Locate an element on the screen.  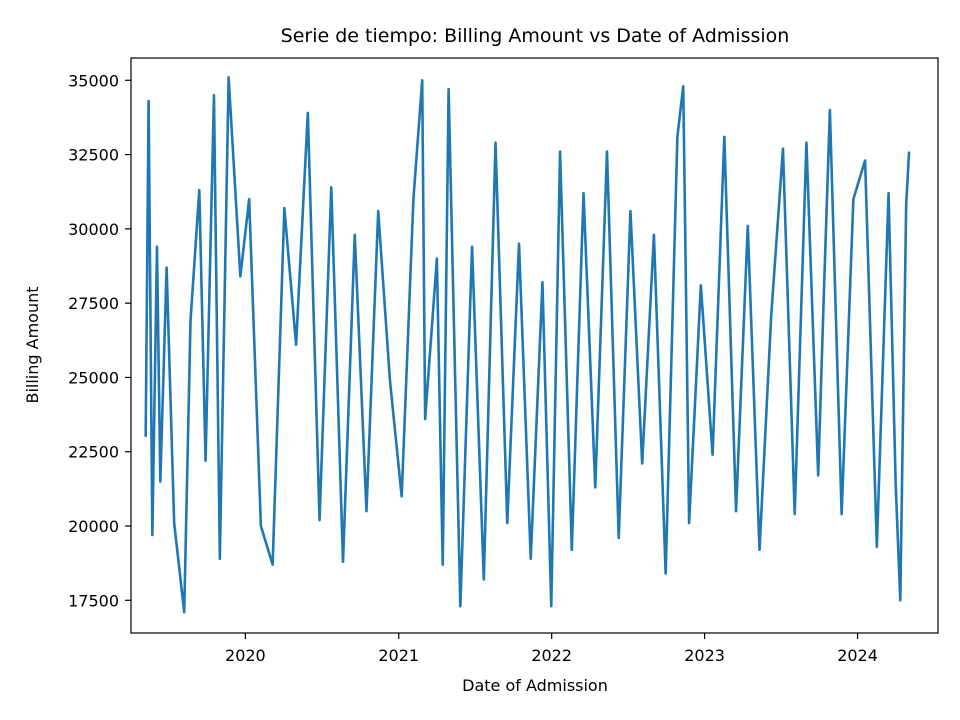
x-axis-ticks: 2020 2021 2022 2023 2024 is located at coordinates (551, 649).